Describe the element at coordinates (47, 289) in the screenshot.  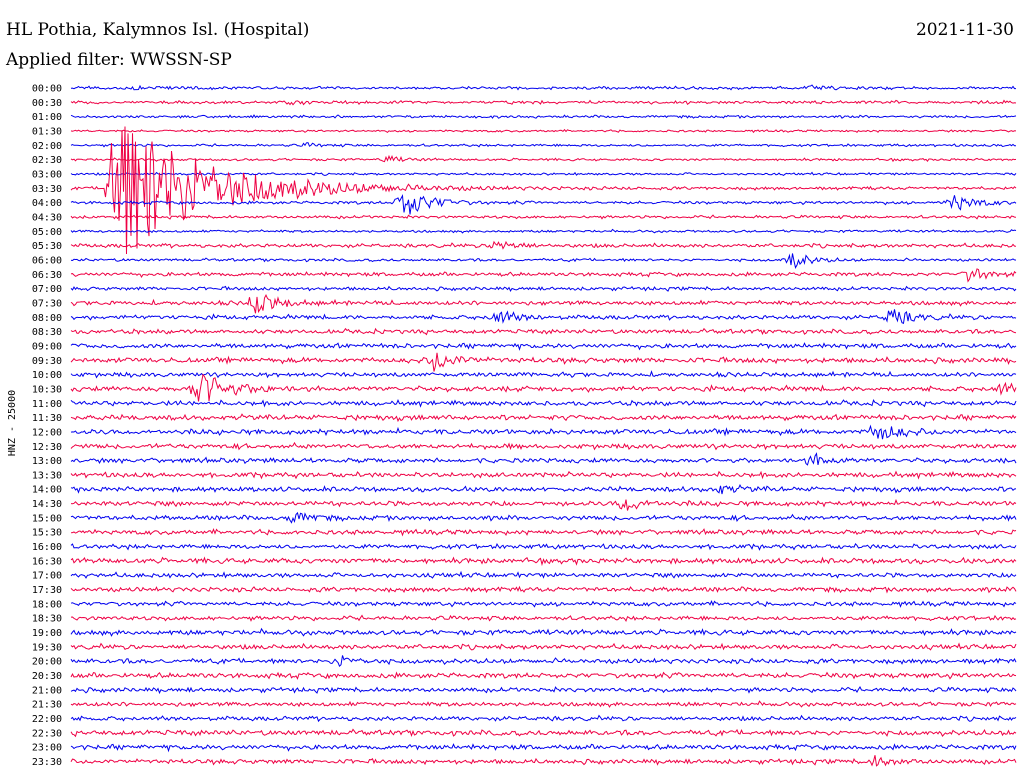
I see `time-label-0700: 07:00` at that location.